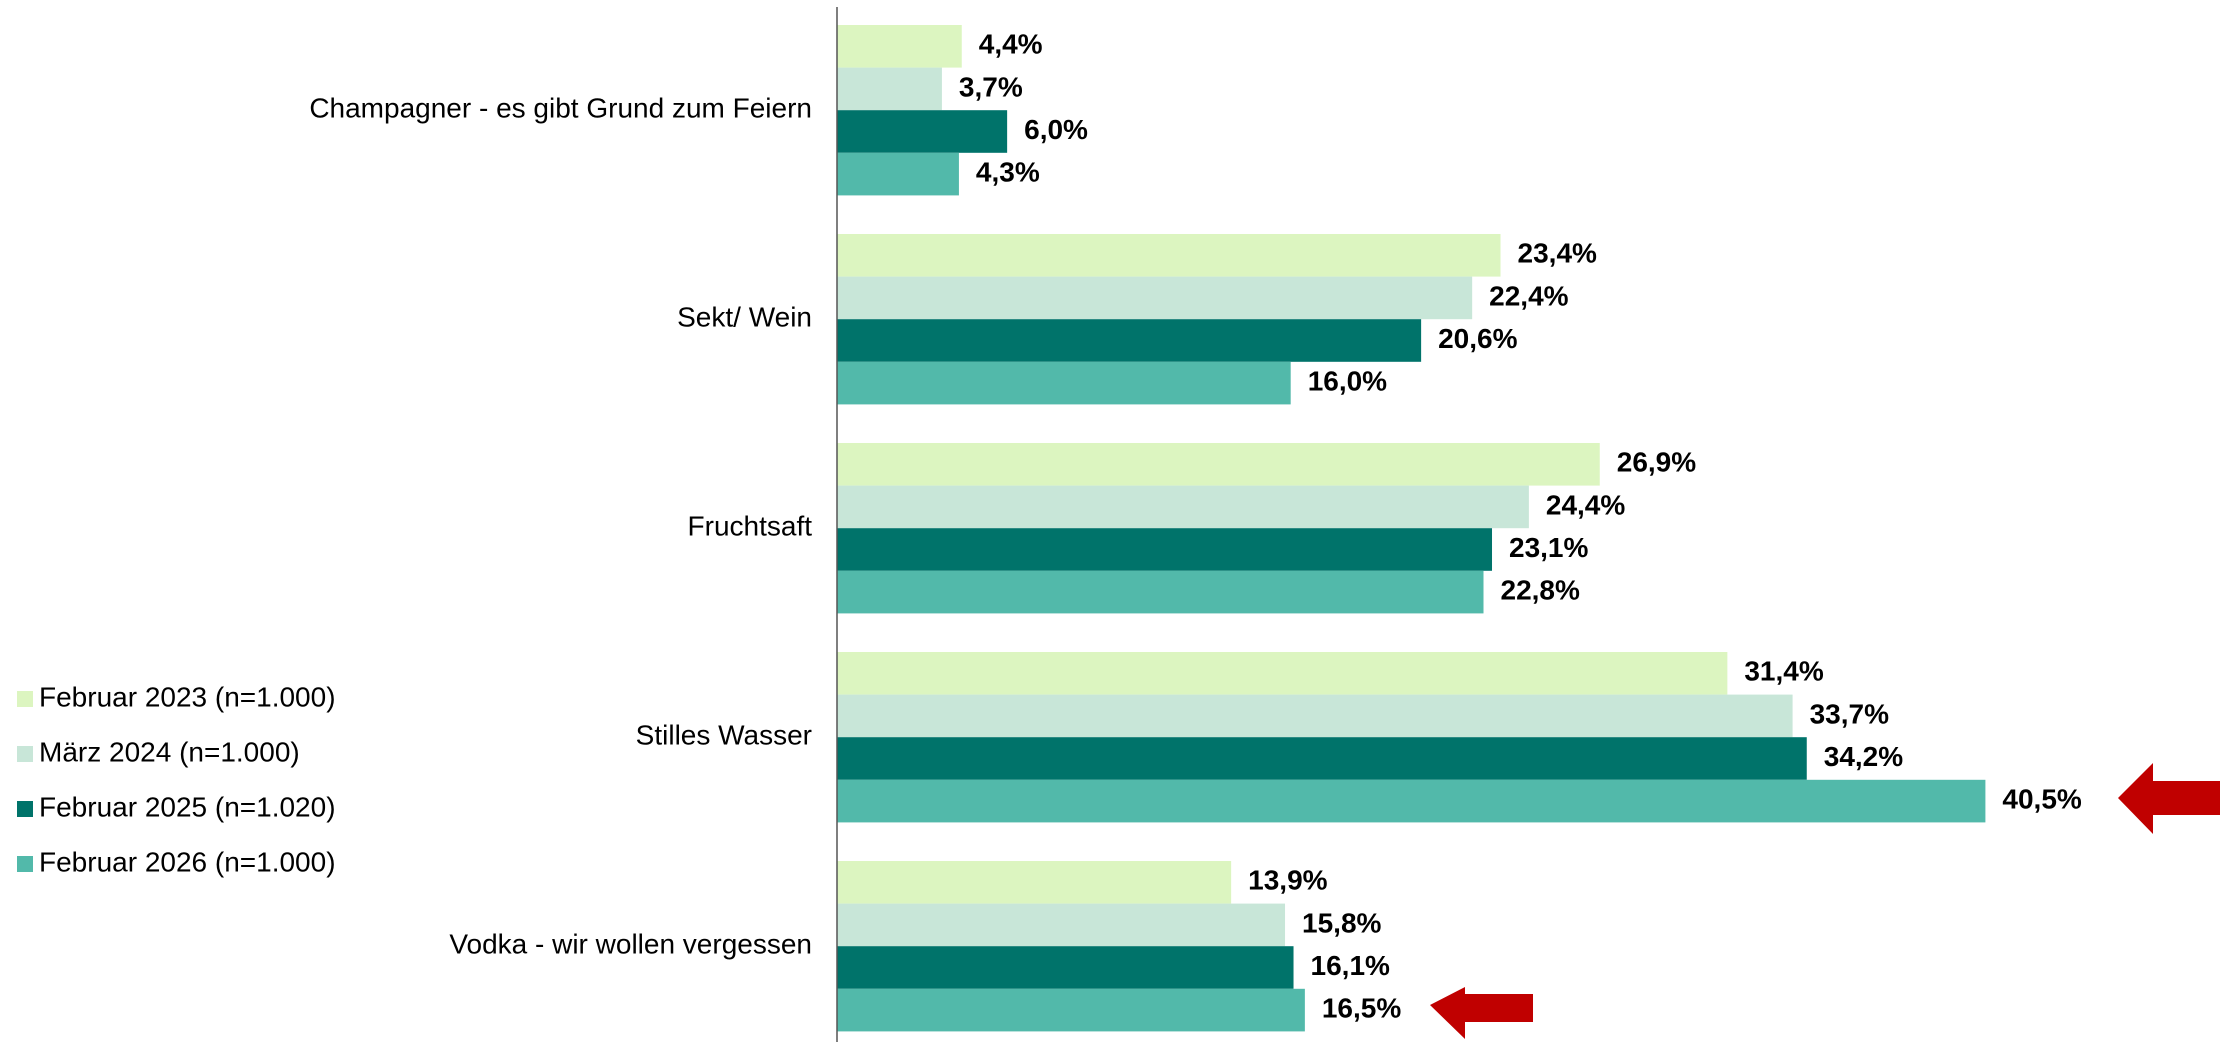 This screenshot has width=2229, height=1044. What do you see at coordinates (1528, 295) in the screenshot?
I see `value-label: 22,4%` at bounding box center [1528, 295].